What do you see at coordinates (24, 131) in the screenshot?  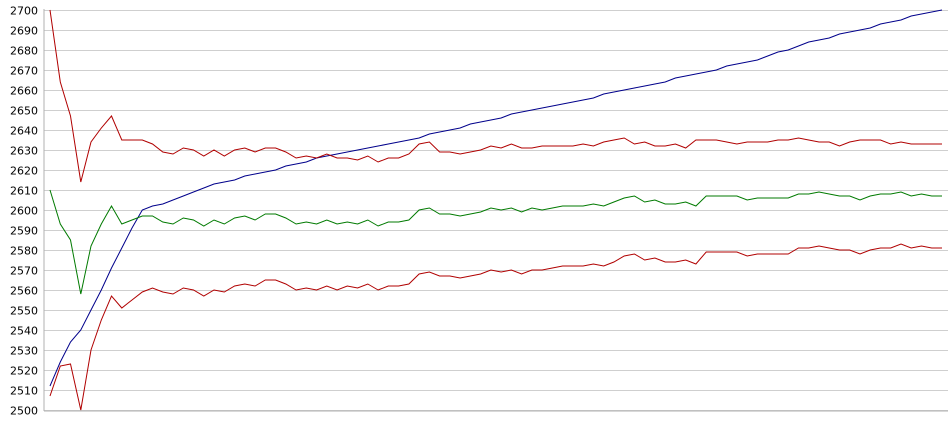 I see `y-tick-label: 2640` at bounding box center [24, 131].